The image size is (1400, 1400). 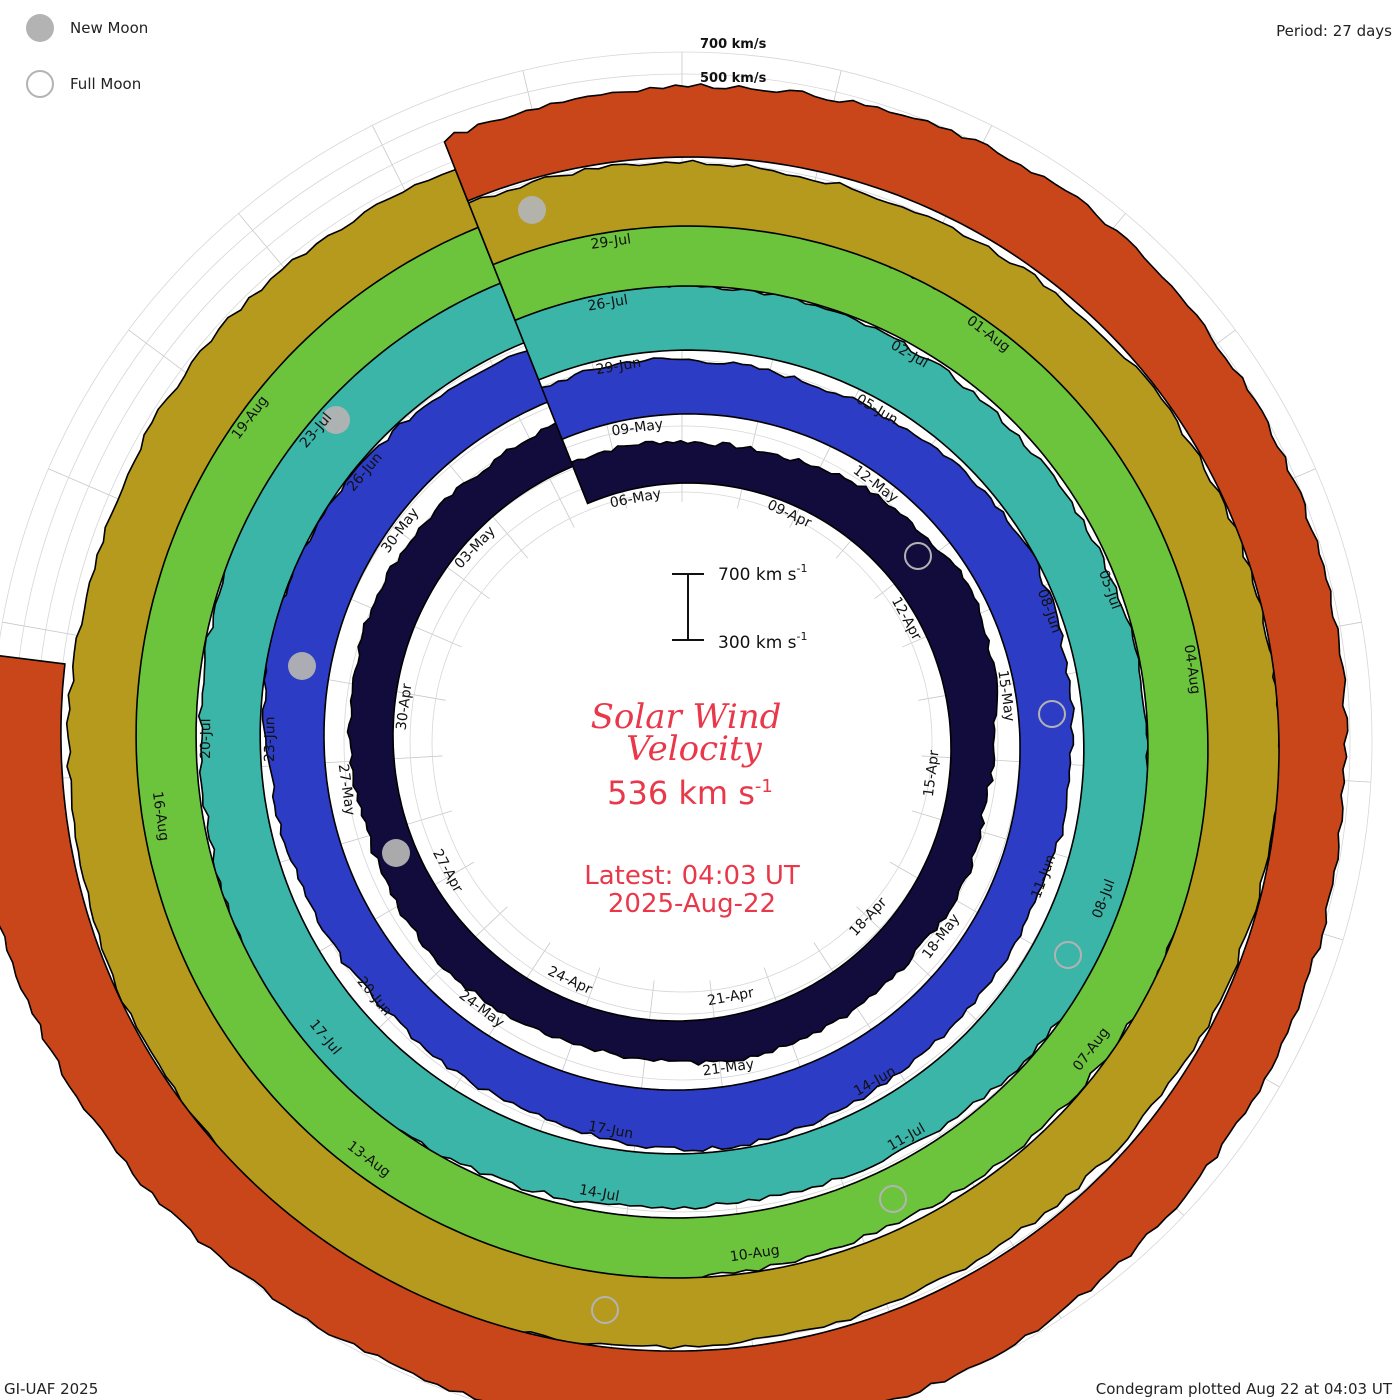 I want to click on date-label: 15-May, so click(x=1005, y=696).